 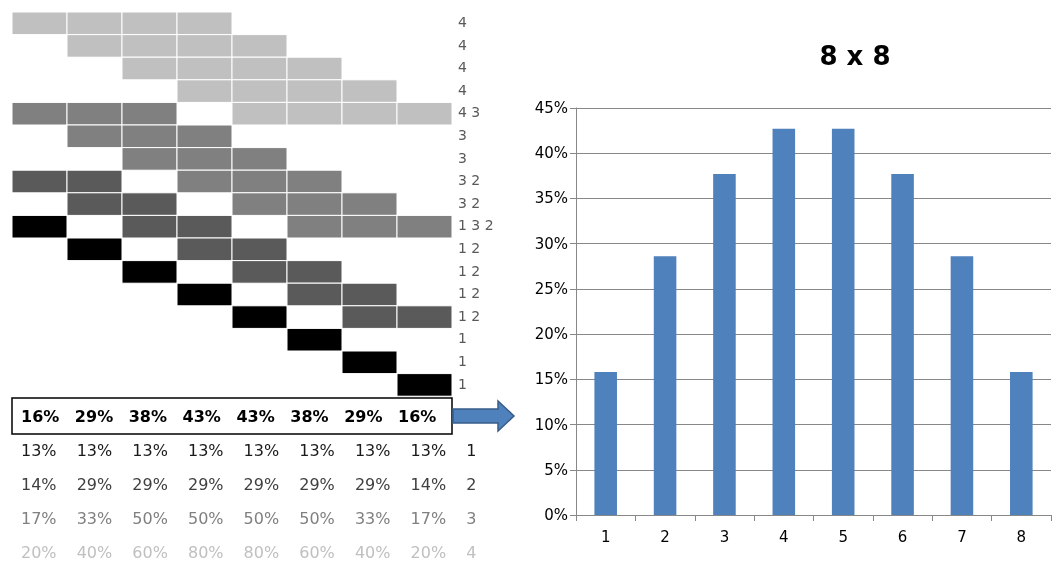 What do you see at coordinates (551, 108) in the screenshot?
I see `y-tick-label: 45%` at bounding box center [551, 108].